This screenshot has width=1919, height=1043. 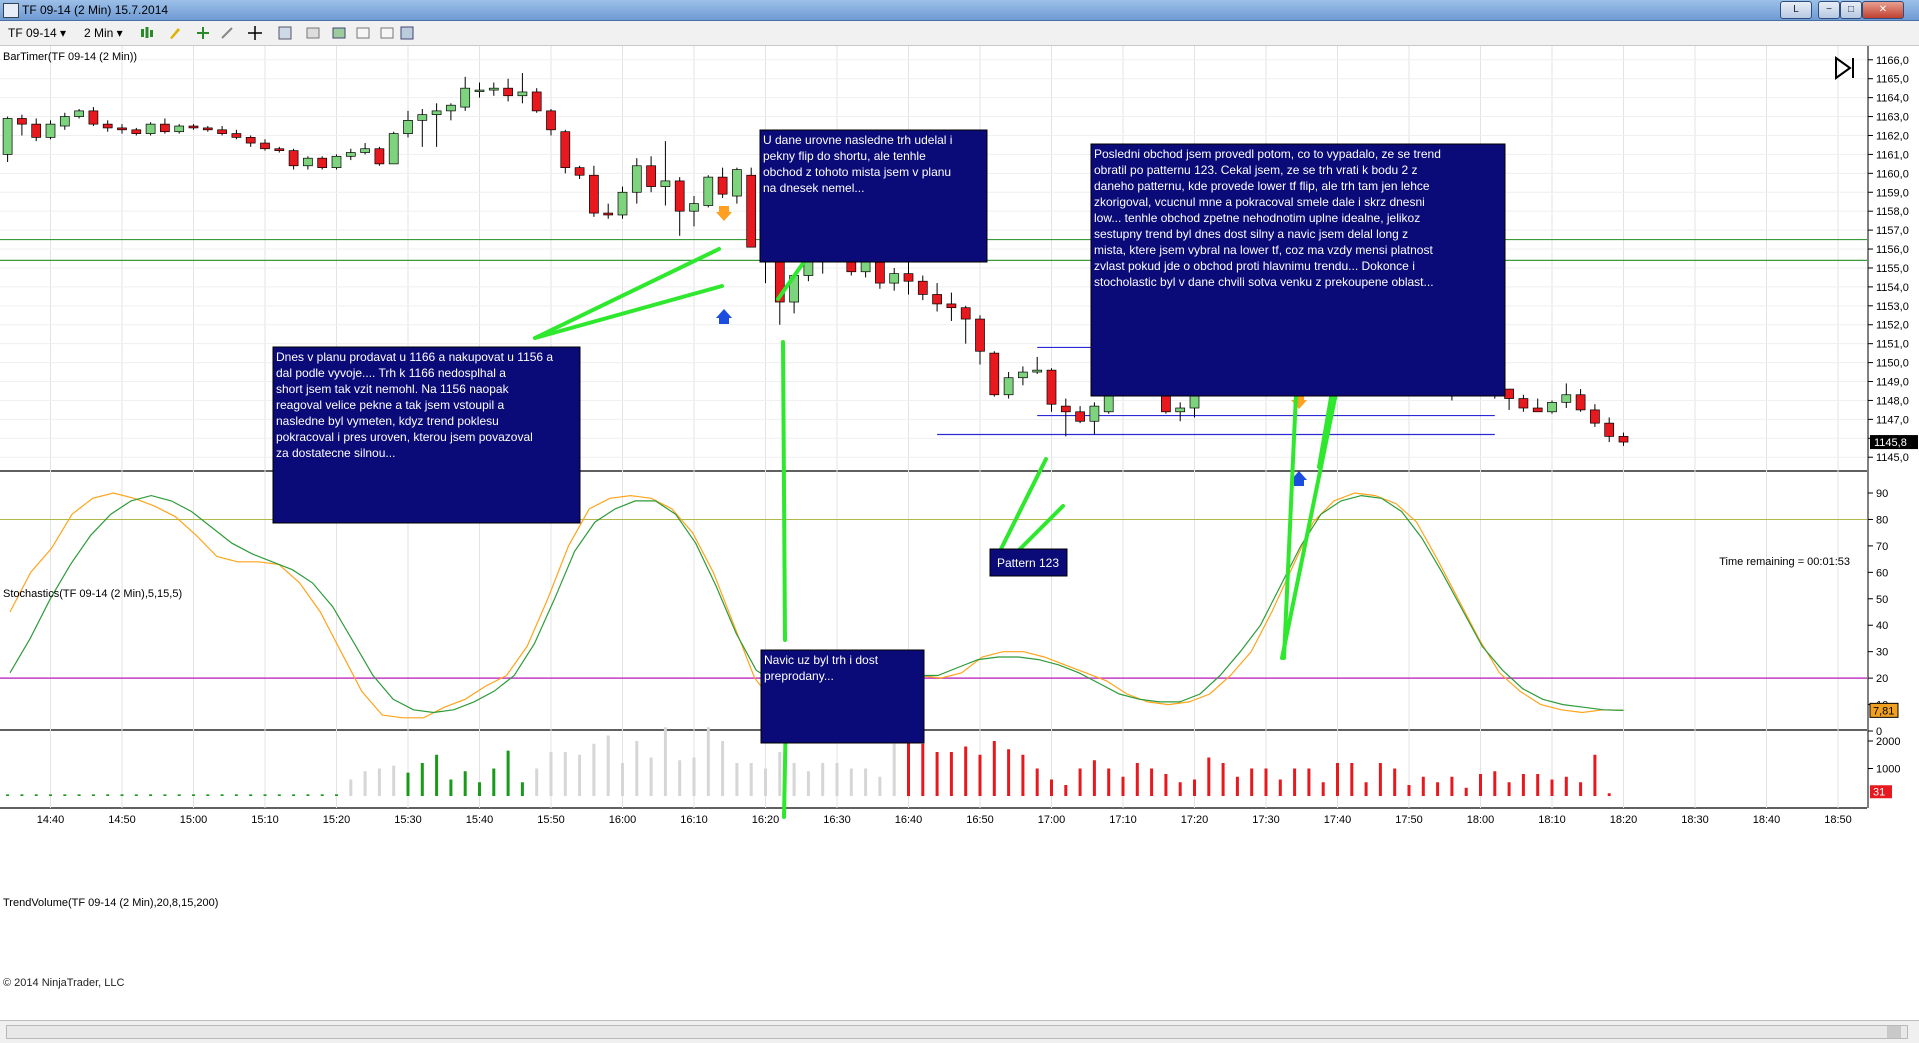 I want to click on scroll-track, so click(x=957, y=1032).